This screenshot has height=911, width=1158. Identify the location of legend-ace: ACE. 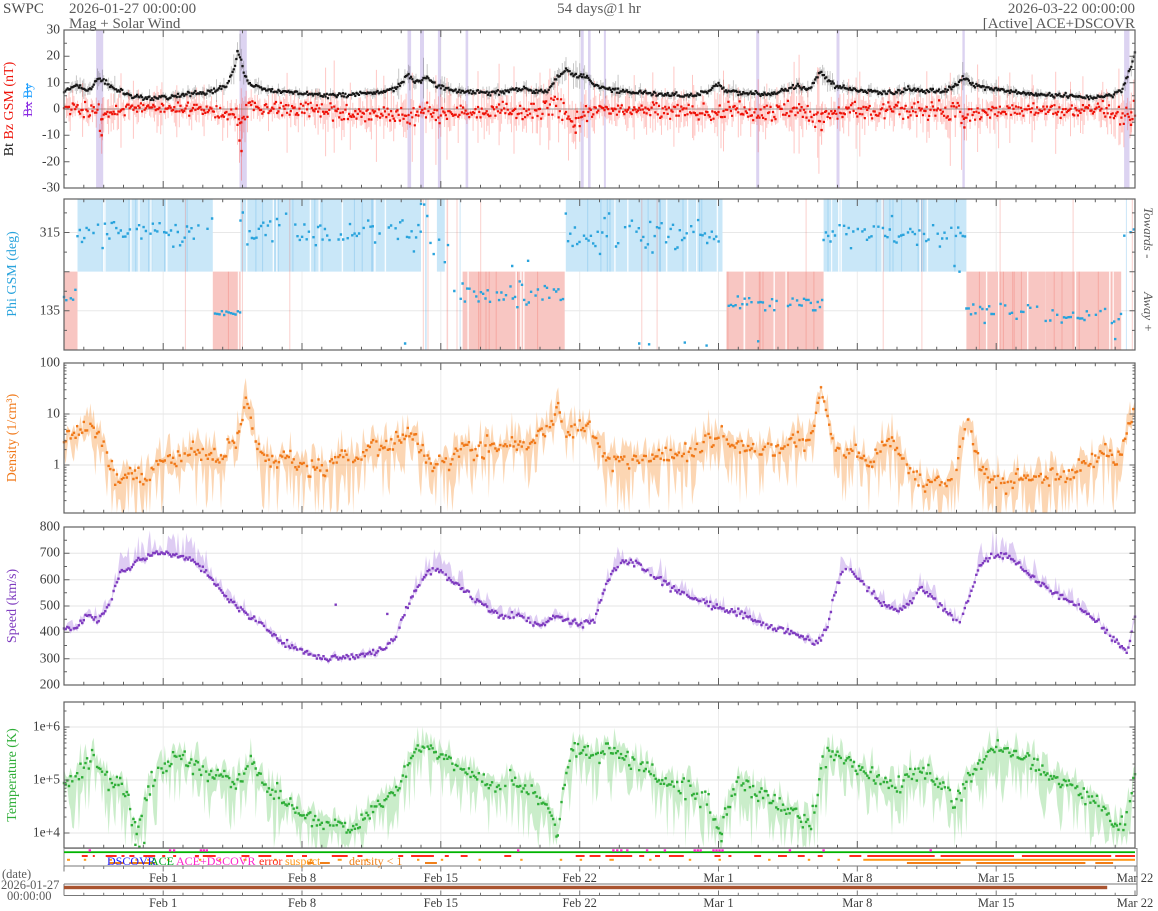
(162, 860).